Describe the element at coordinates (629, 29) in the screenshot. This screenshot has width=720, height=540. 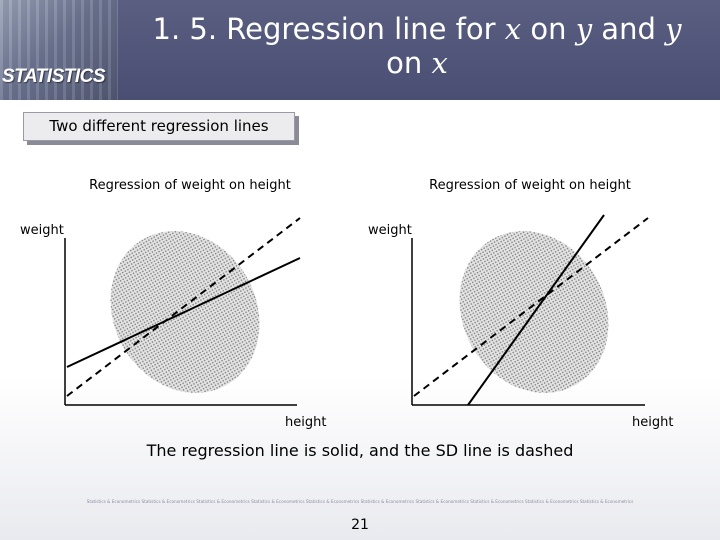
I see `title-part: and` at that location.